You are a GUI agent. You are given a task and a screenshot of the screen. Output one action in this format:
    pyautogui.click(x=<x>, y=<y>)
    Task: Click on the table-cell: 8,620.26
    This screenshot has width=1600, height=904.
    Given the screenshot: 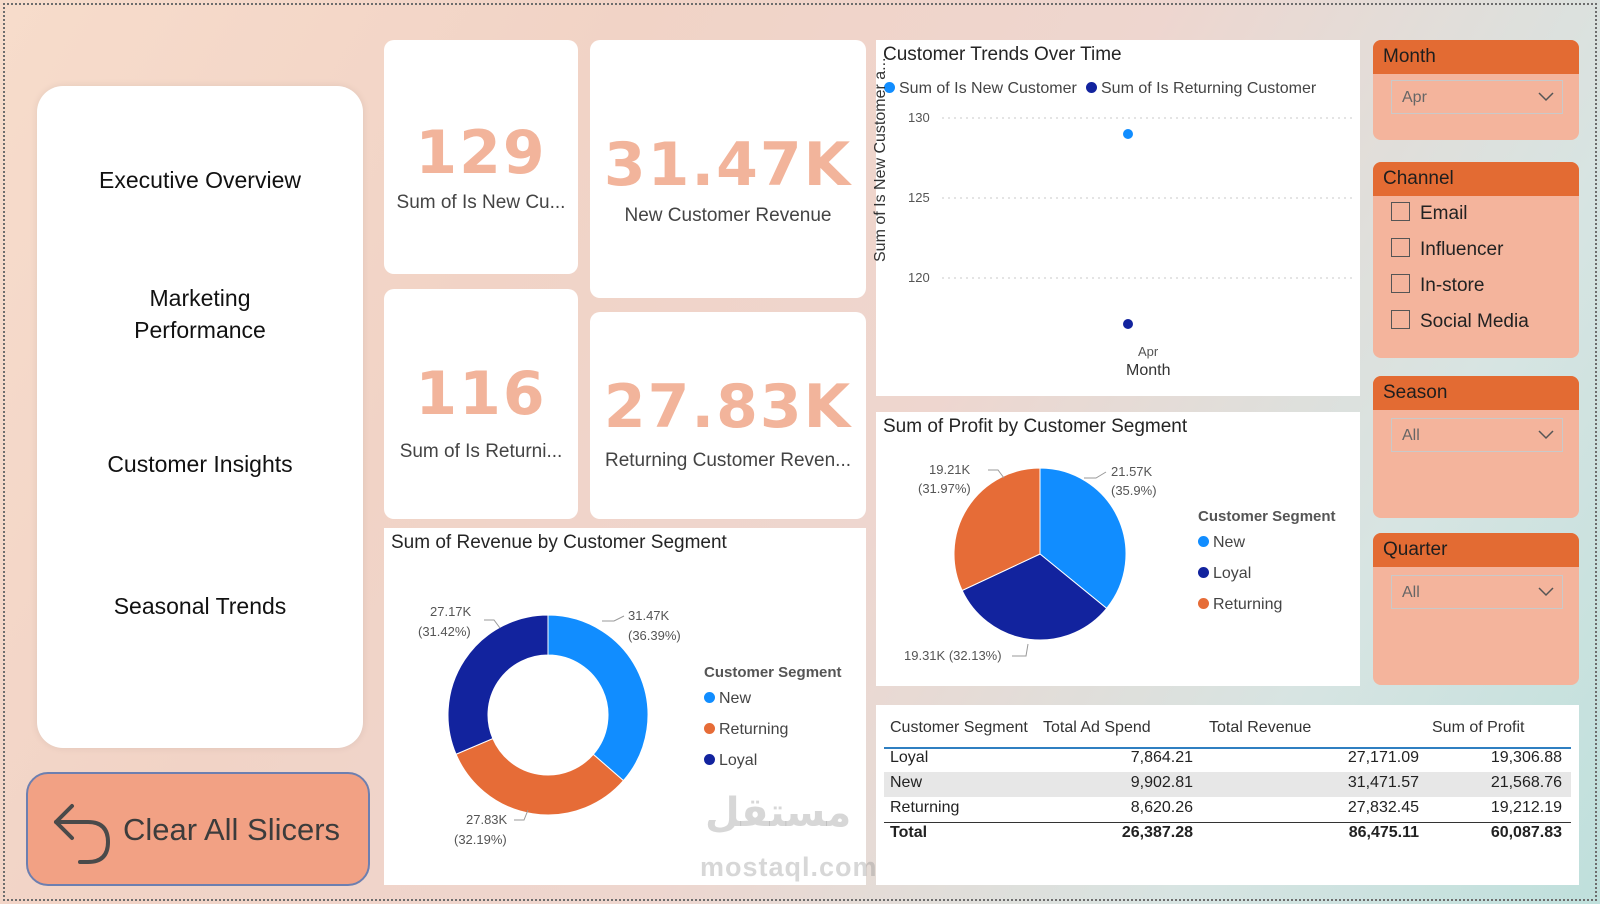 What is the action you would take?
    pyautogui.click(x=1161, y=807)
    